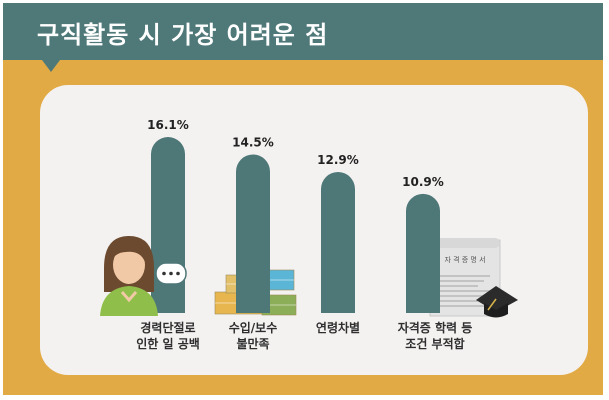 This screenshot has height=400, width=609. I want to click on speech-bubble-icon, so click(171, 273).